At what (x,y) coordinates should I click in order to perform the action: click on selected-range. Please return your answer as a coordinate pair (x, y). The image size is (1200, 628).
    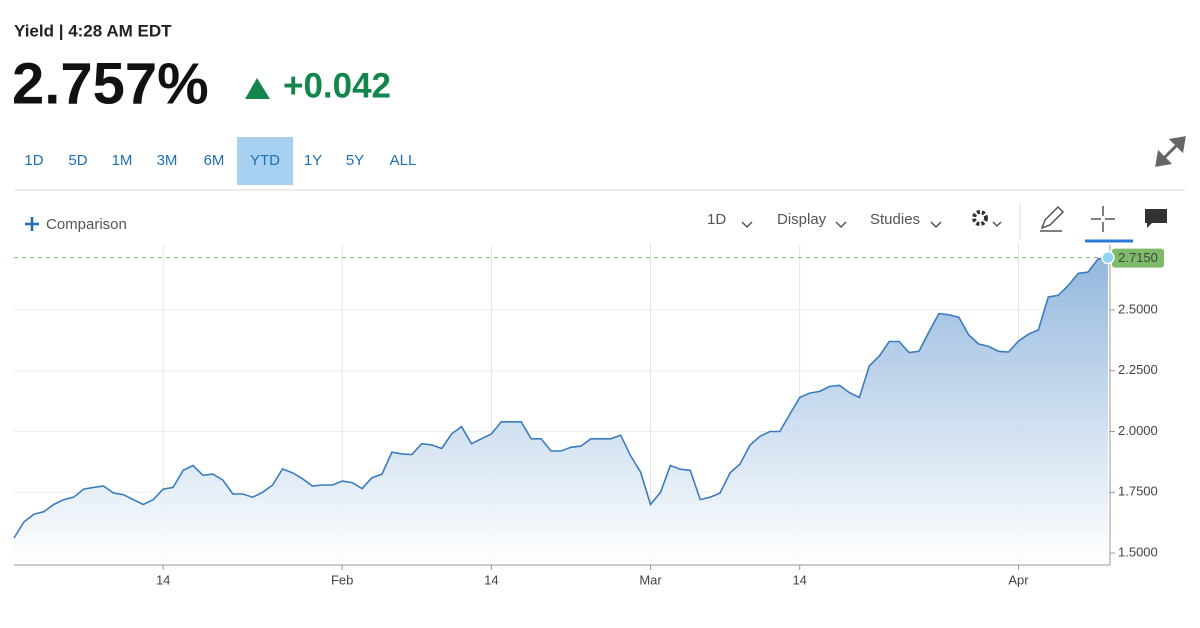
    Looking at the image, I should click on (265, 161).